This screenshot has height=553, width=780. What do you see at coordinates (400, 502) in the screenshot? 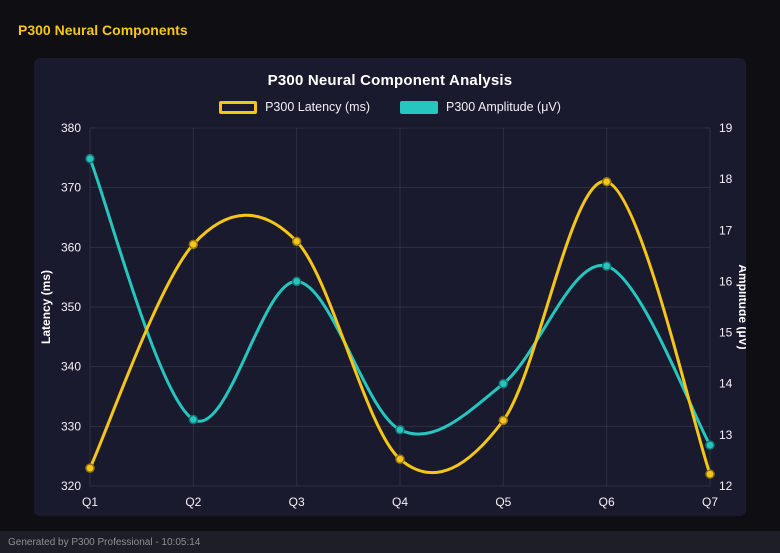
I see `x-axis-tick: Q4` at bounding box center [400, 502].